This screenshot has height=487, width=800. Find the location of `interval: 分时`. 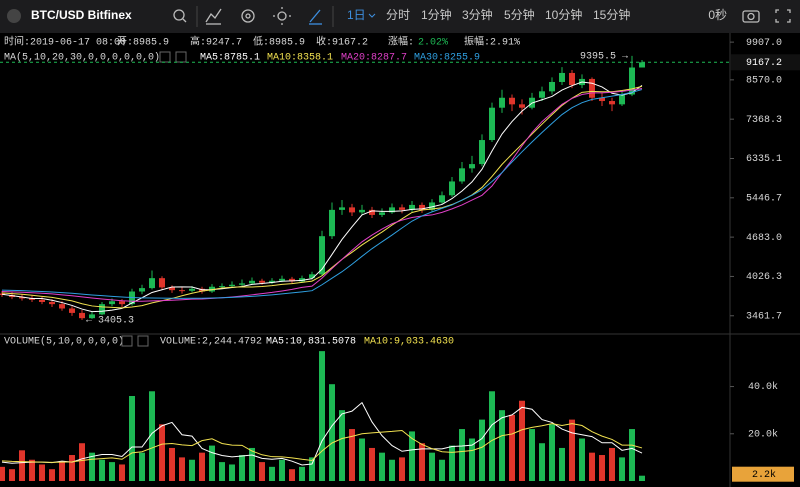

interval: 分时 is located at coordinates (398, 15).